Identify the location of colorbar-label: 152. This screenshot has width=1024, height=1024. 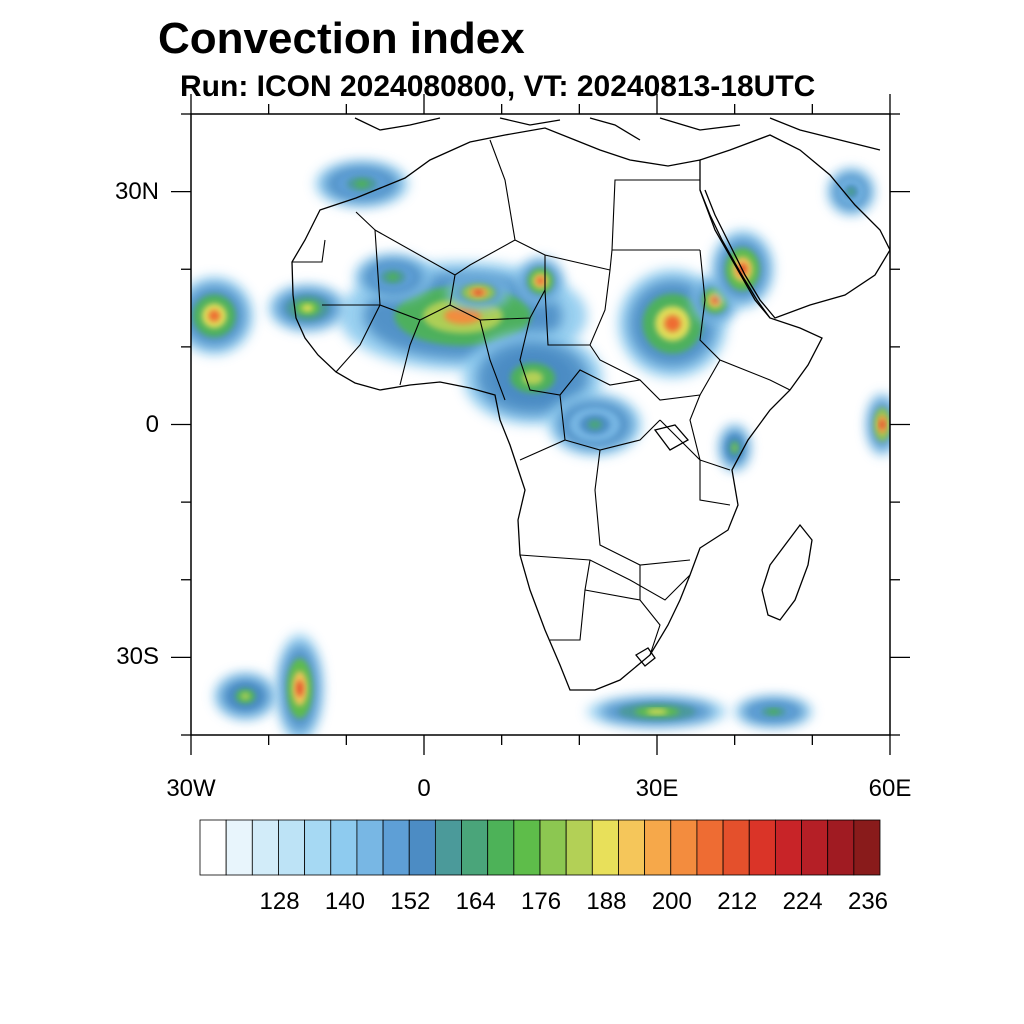
(410, 901).